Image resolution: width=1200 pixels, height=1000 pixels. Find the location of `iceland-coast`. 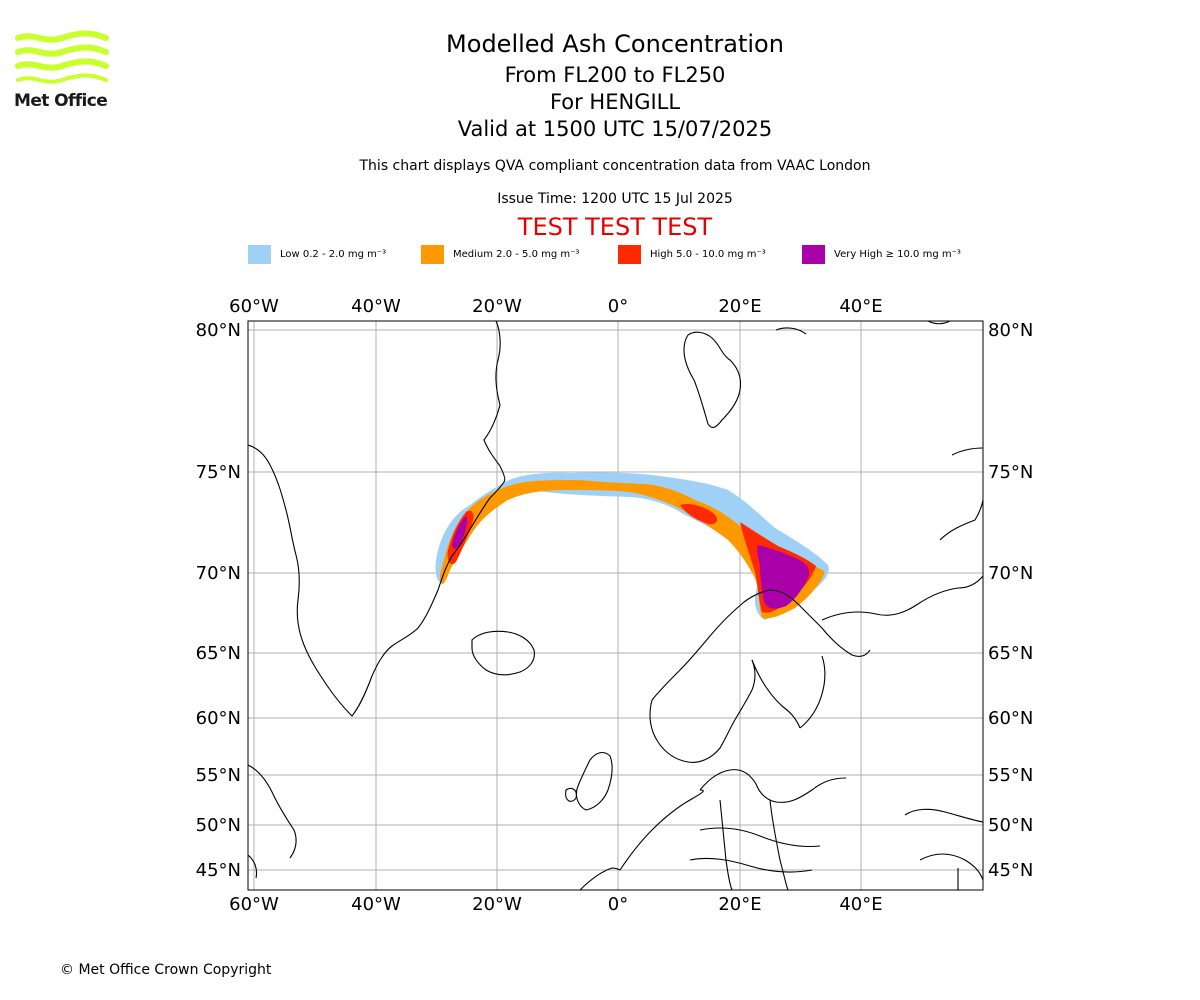

iceland-coast is located at coordinates (503, 653).